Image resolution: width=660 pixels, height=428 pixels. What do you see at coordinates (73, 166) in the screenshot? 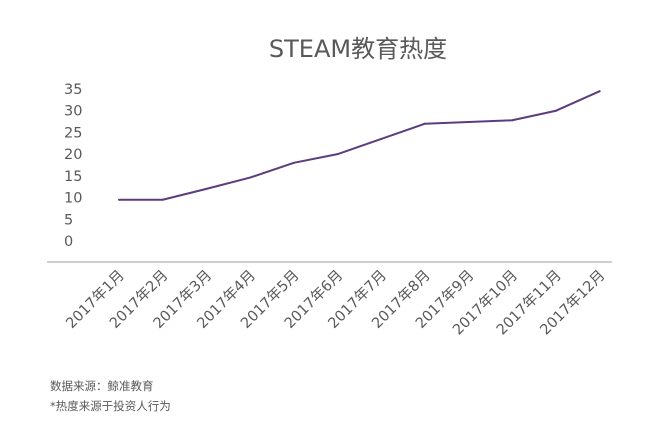
I see `y-axis-ticks: 0 5 10 15 20 25 30 35` at bounding box center [73, 166].